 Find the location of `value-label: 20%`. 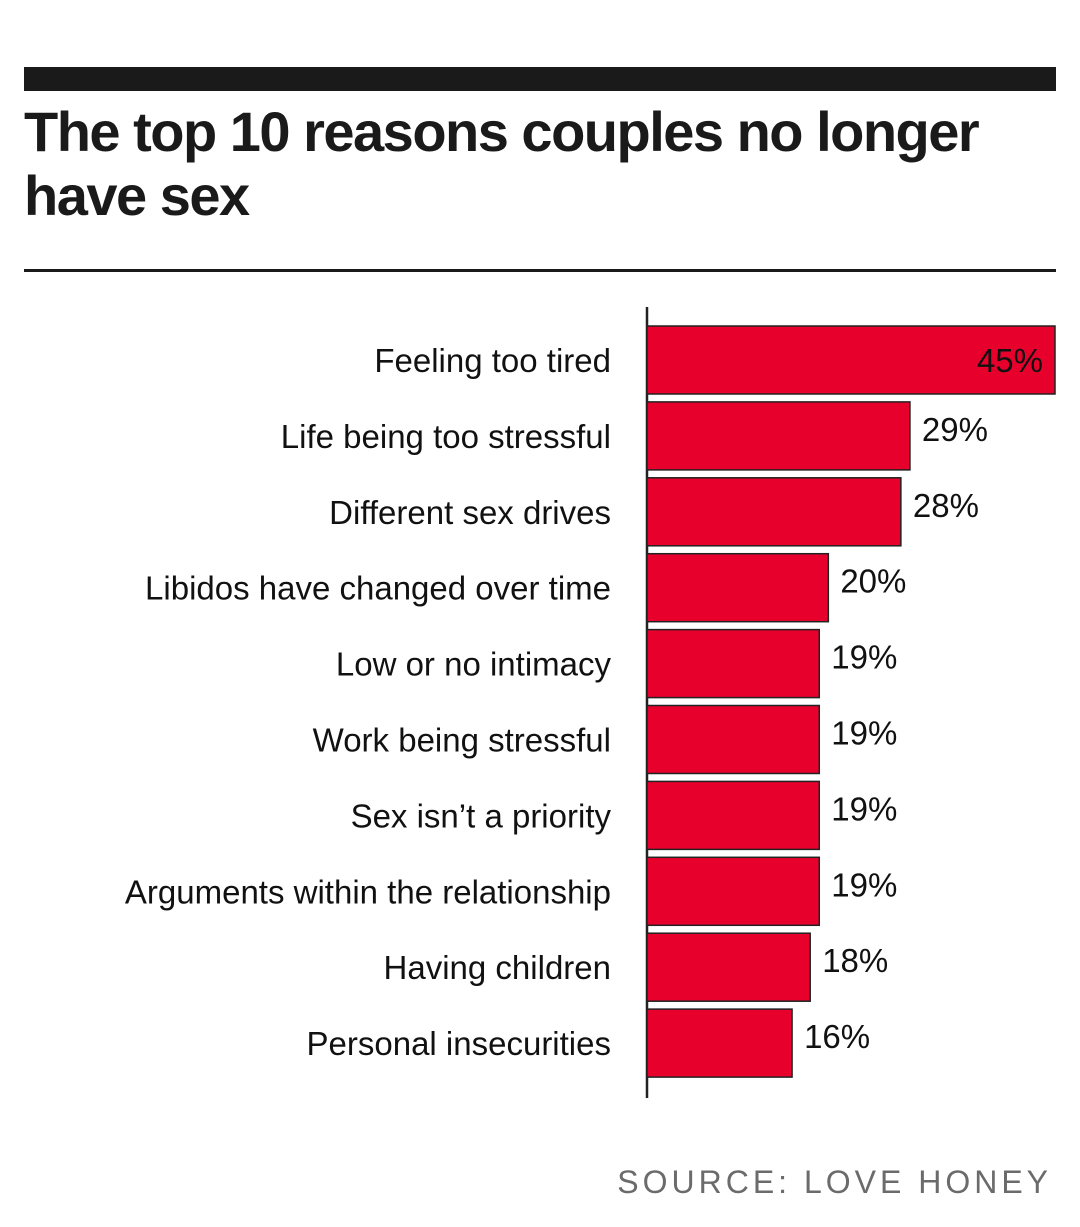

value-label: 20% is located at coordinates (873, 581).